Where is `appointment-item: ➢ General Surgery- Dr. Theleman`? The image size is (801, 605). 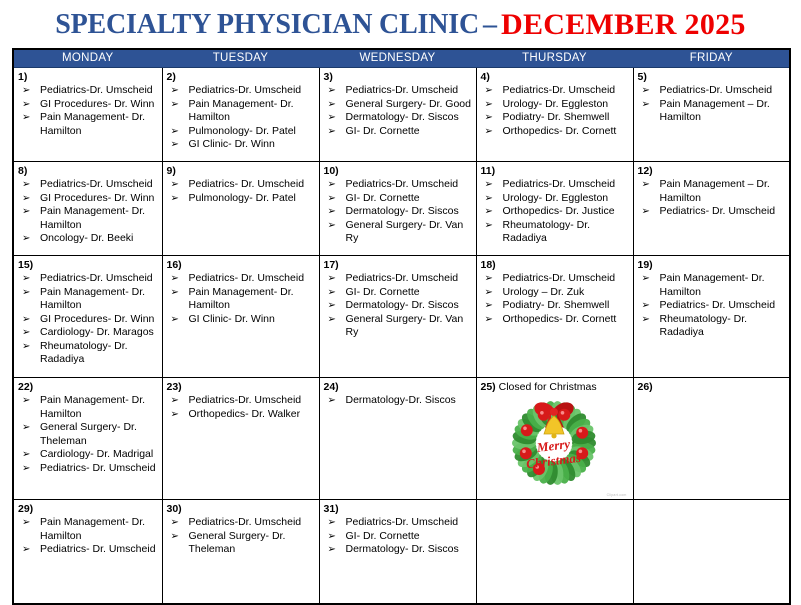 appointment-item: ➢ General Surgery- Dr. Theleman is located at coordinates (242, 543).